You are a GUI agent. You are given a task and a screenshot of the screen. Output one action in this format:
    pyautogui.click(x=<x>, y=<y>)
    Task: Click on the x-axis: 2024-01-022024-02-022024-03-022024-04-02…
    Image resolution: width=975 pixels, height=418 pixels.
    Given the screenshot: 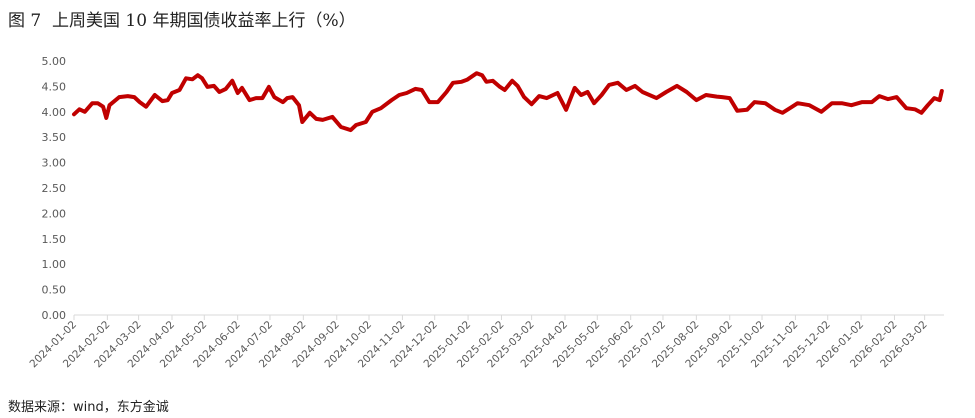 What is the action you would take?
    pyautogui.click(x=478, y=342)
    